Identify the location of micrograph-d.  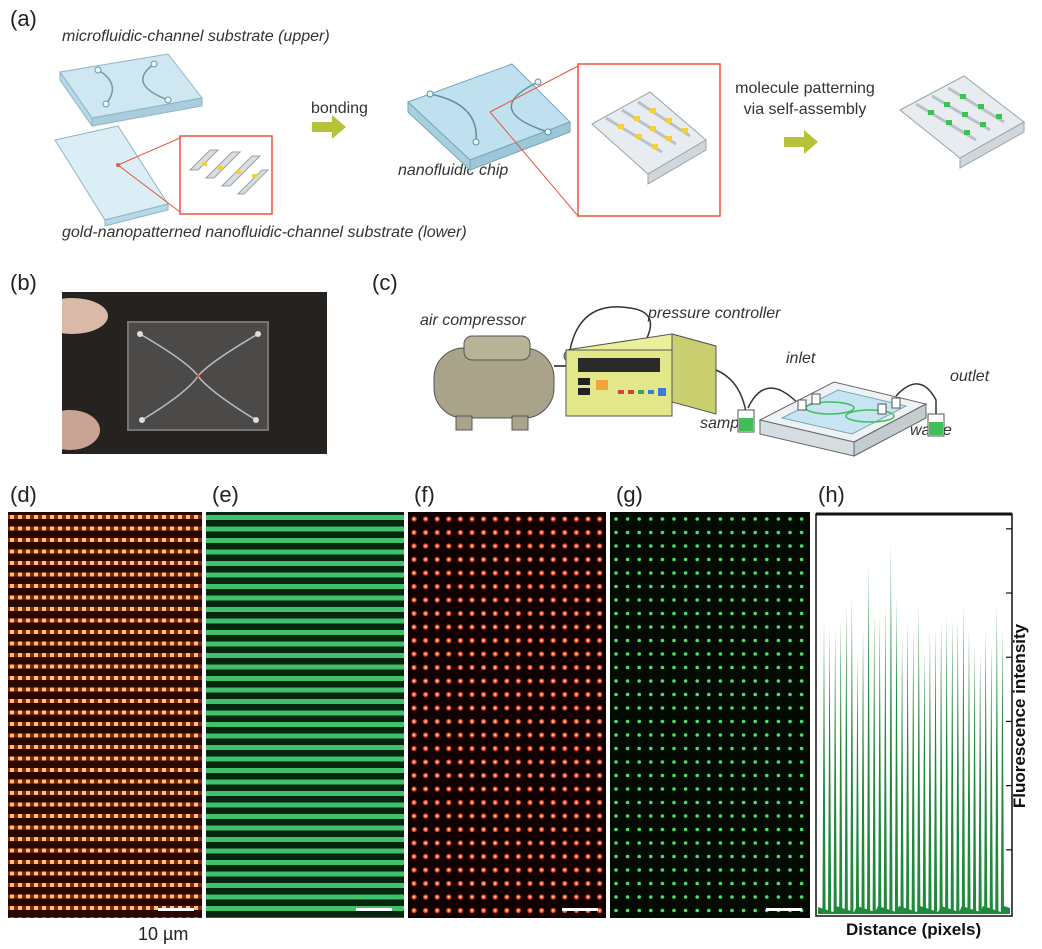
(105, 715).